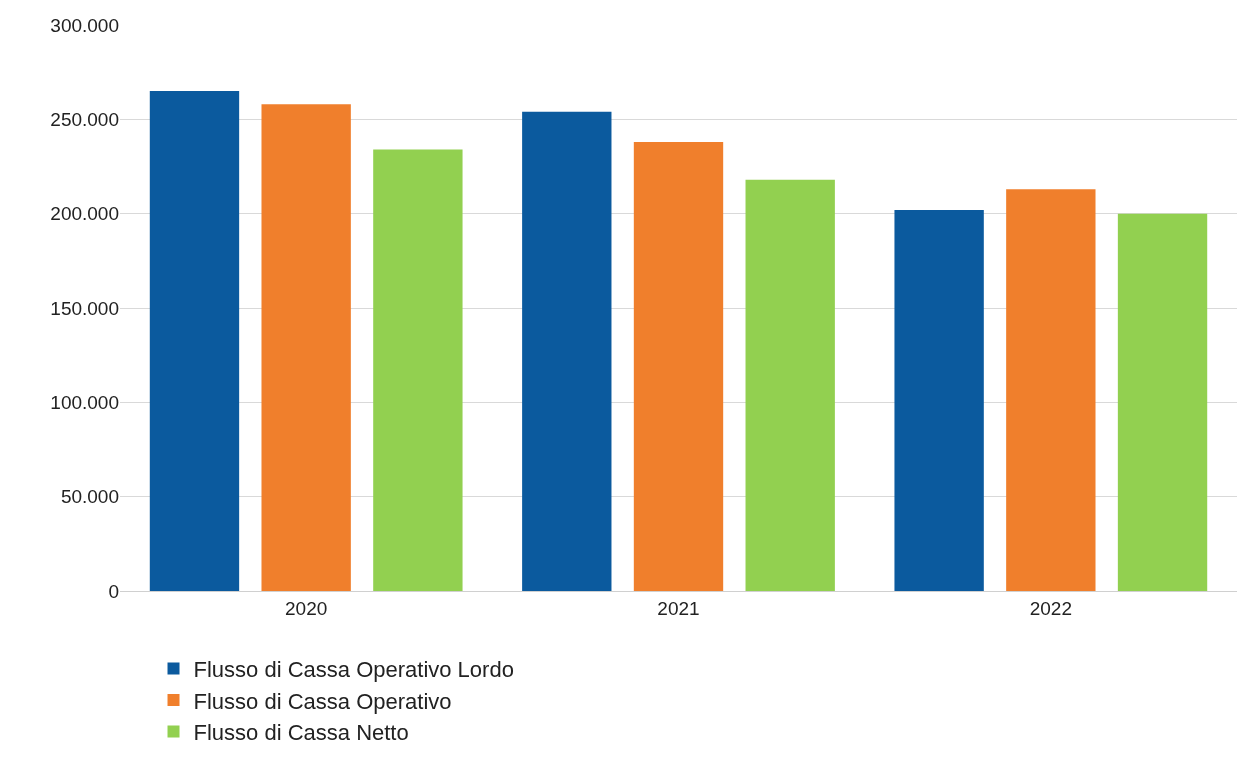 This screenshot has width=1242, height=758. Describe the element at coordinates (322, 701) in the screenshot. I see `legend-label: Flusso di Cassa Operativo` at that location.